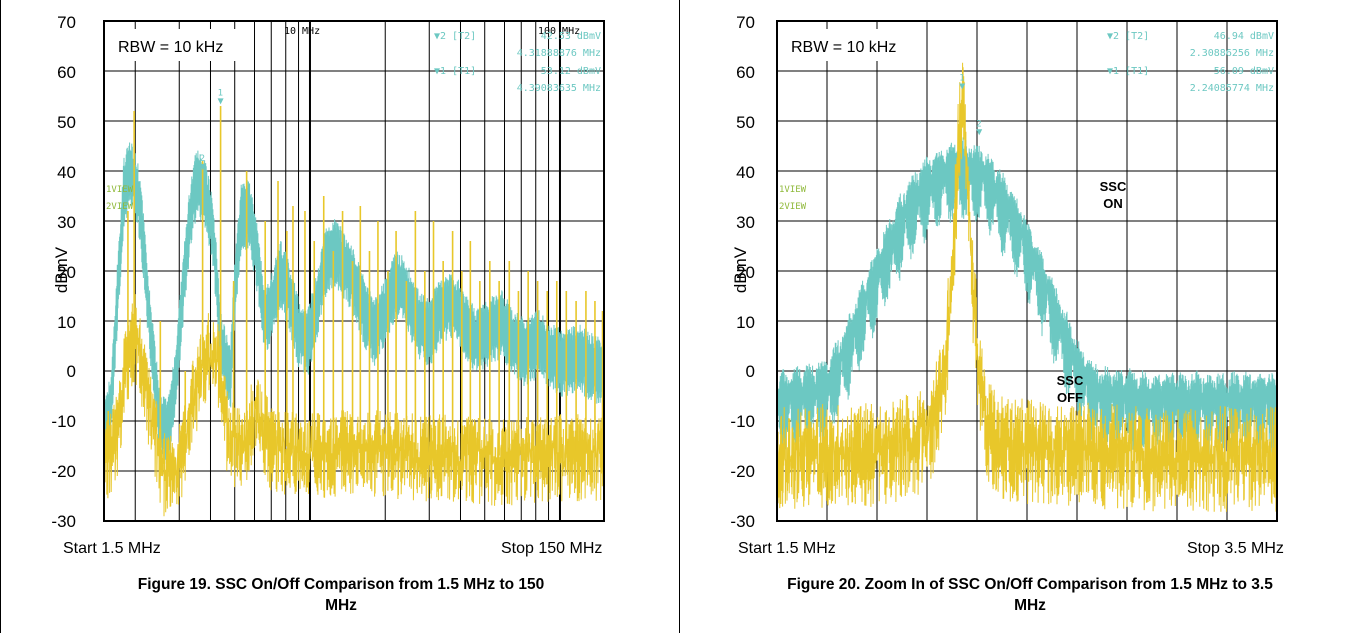 The height and width of the screenshot is (633, 1351). I want to click on ssc-off-annotation: OFF, so click(1070, 397).